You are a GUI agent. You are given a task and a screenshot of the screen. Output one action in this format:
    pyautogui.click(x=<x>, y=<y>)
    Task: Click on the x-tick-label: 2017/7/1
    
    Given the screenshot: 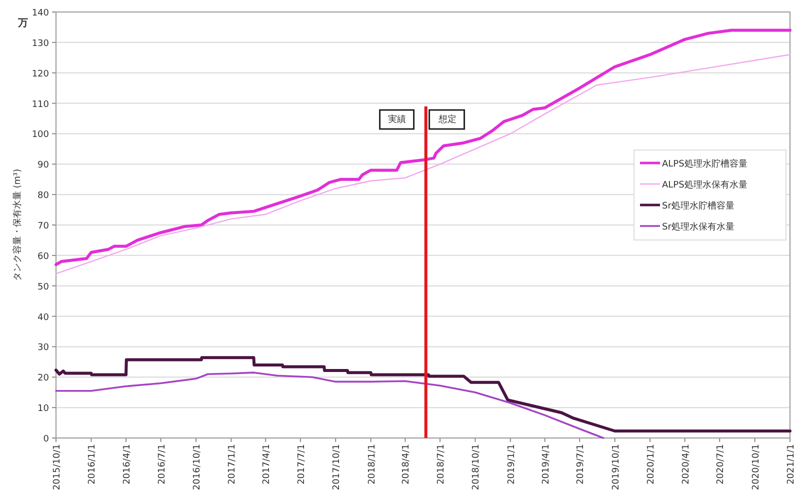 What is the action you would take?
    pyautogui.click(x=301, y=464)
    